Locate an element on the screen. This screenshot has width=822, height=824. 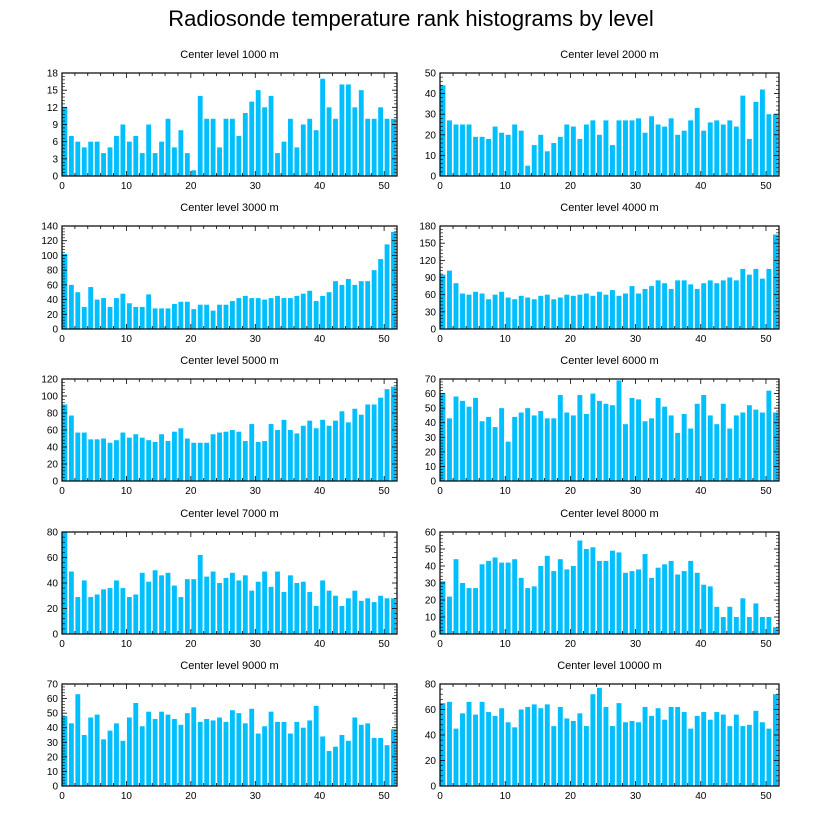
panel-10: Center level 10000 m 0 10 20 30 40 50 0 20 40 60 80 is located at coordinates (602, 731).